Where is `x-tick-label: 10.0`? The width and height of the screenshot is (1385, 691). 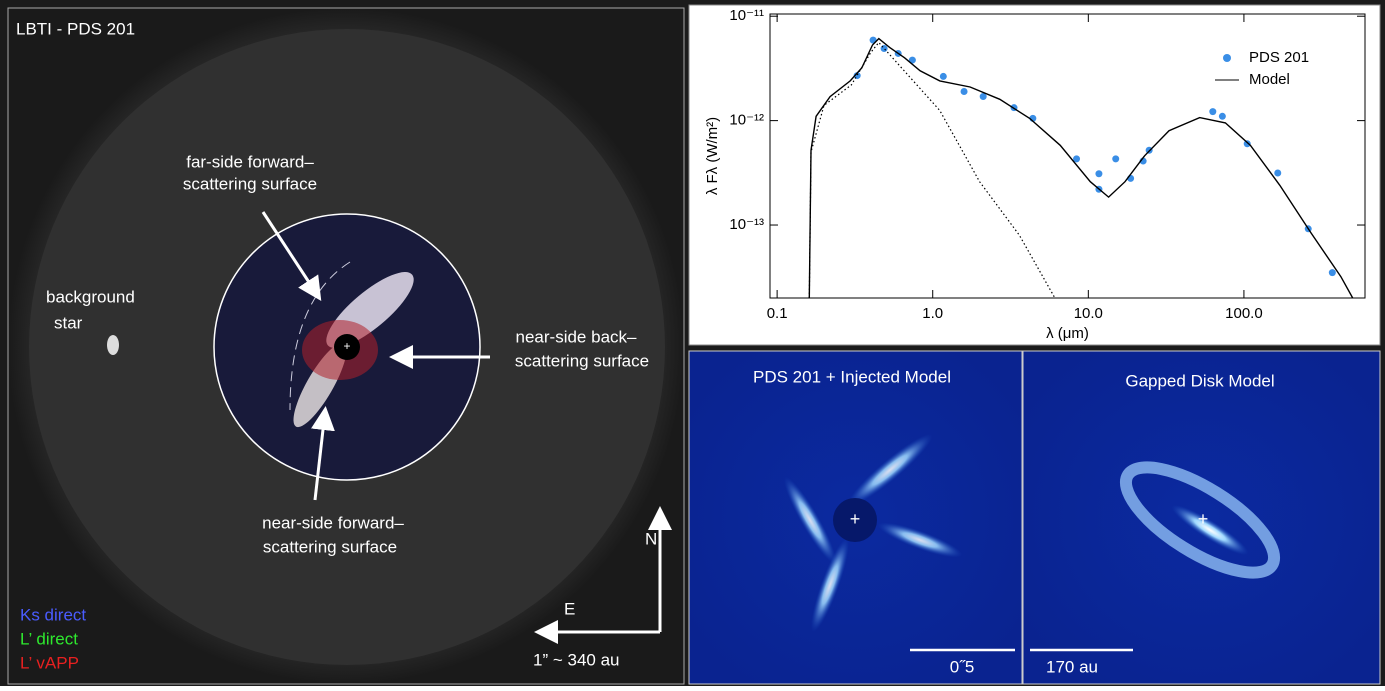
x-tick-label: 10.0 is located at coordinates (1088, 313).